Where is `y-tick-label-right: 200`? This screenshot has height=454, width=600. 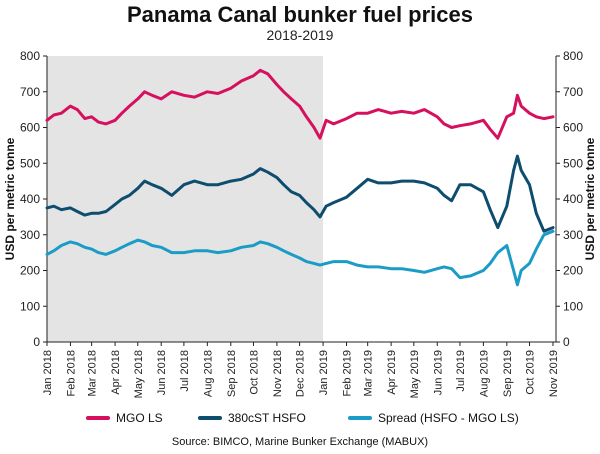
y-tick-label-right: 200 is located at coordinates (573, 271).